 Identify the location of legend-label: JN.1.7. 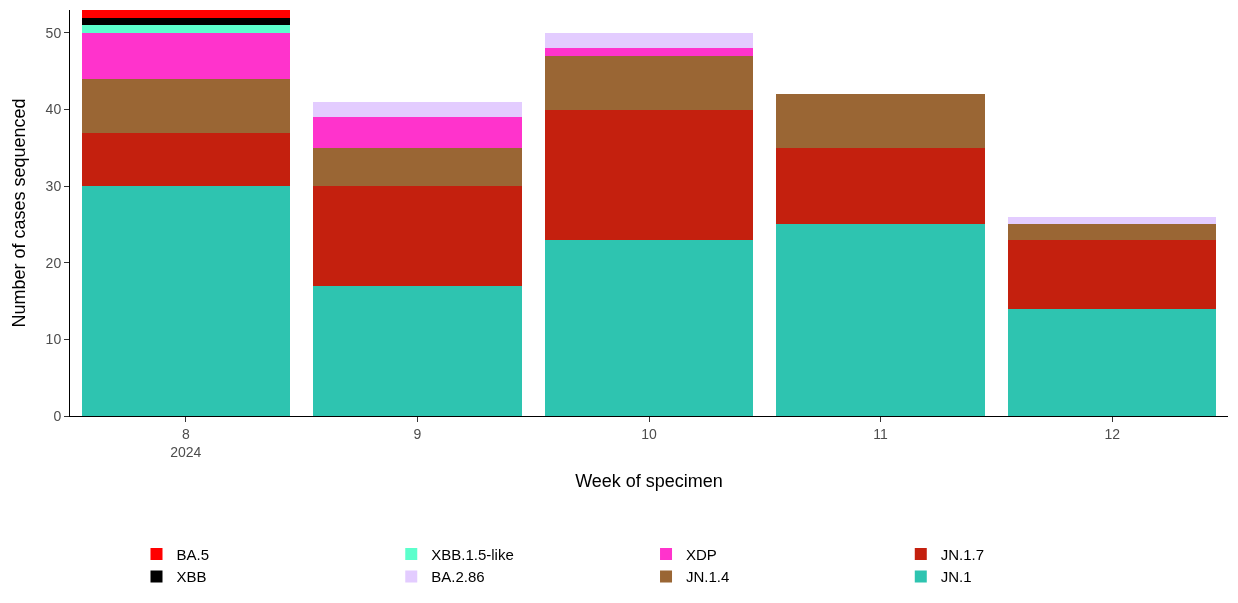
(962, 554).